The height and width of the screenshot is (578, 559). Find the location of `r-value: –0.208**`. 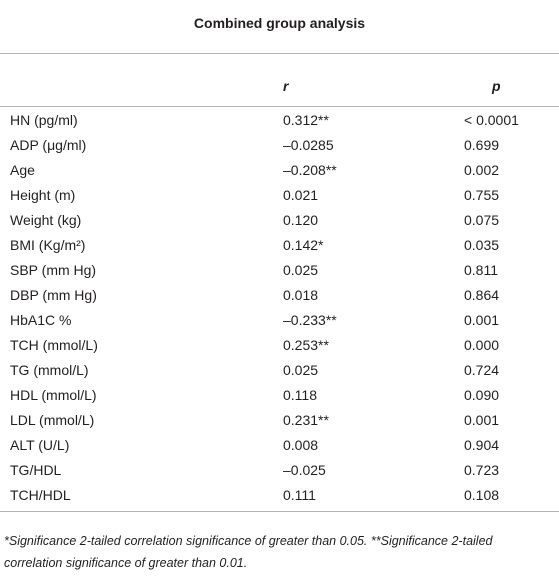

r-value: –0.208** is located at coordinates (310, 170).